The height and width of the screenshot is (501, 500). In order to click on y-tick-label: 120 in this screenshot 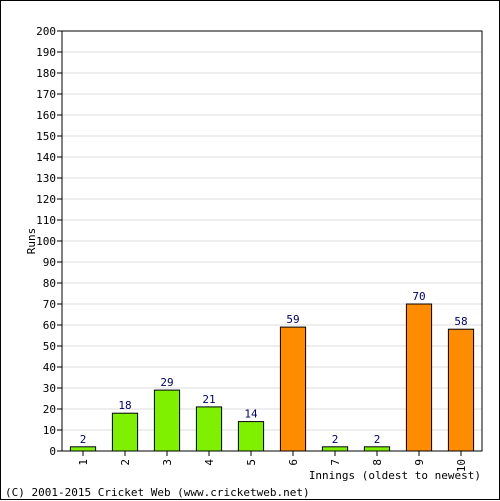, I will do `click(46, 199)`.